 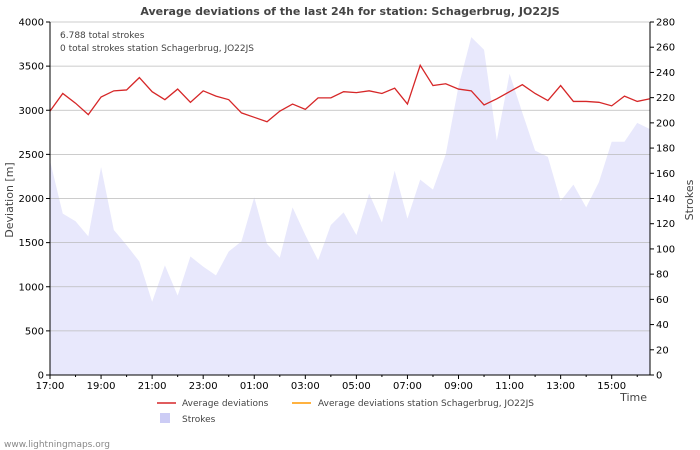 I want to click on right-axis-ticks: 0 20 40 60 80 100 120 140 160 180 200 220 240 260 280, so click(x=662, y=200).